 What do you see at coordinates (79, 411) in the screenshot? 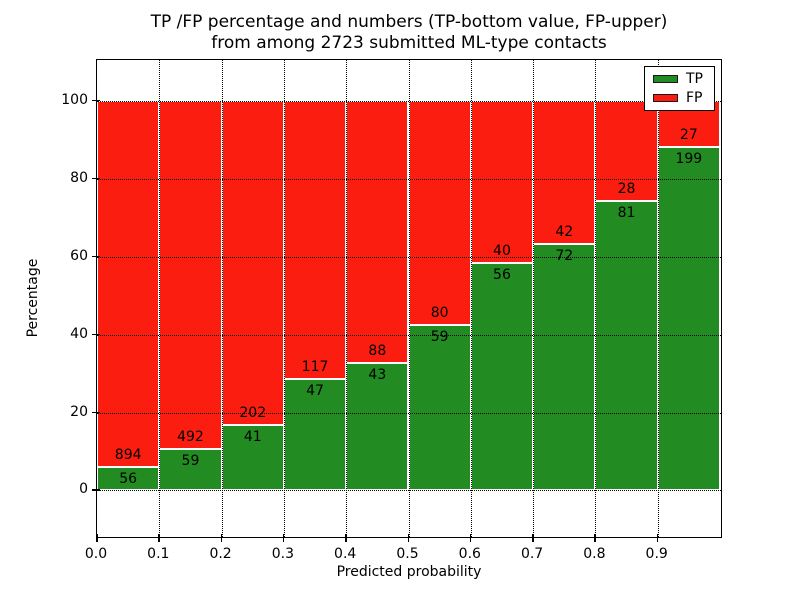
I see `y-tick-label: 20` at bounding box center [79, 411].